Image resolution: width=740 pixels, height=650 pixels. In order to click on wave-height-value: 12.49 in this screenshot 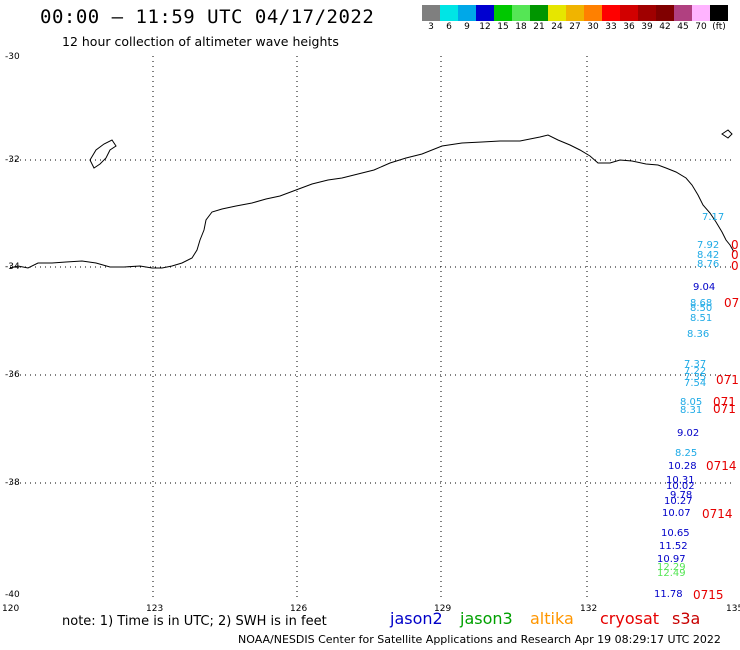, I will do `click(671, 573)`.